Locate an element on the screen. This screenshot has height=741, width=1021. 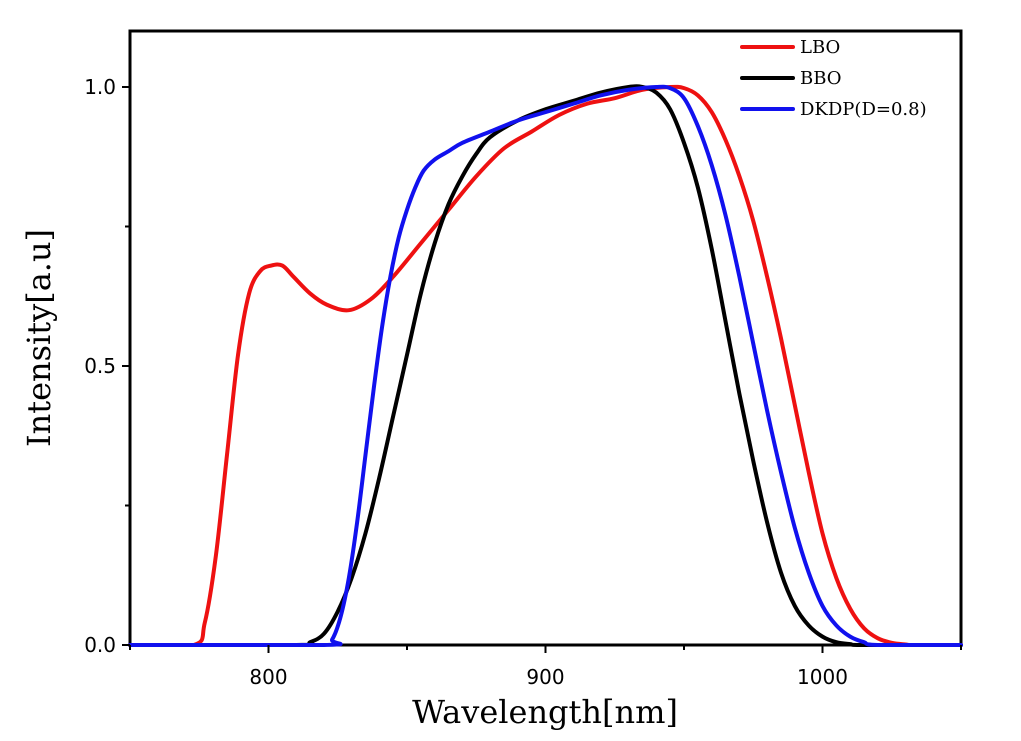
legend-label-dkdp-d-0-8: DKDP(D=0.8) is located at coordinates (863, 109).